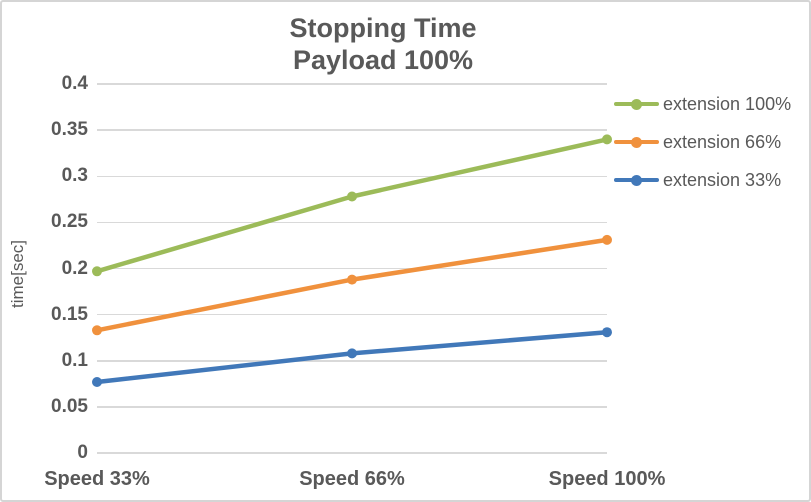 This screenshot has height=502, width=811. I want to click on chart-title-line1: Stopping Time, so click(383, 28).